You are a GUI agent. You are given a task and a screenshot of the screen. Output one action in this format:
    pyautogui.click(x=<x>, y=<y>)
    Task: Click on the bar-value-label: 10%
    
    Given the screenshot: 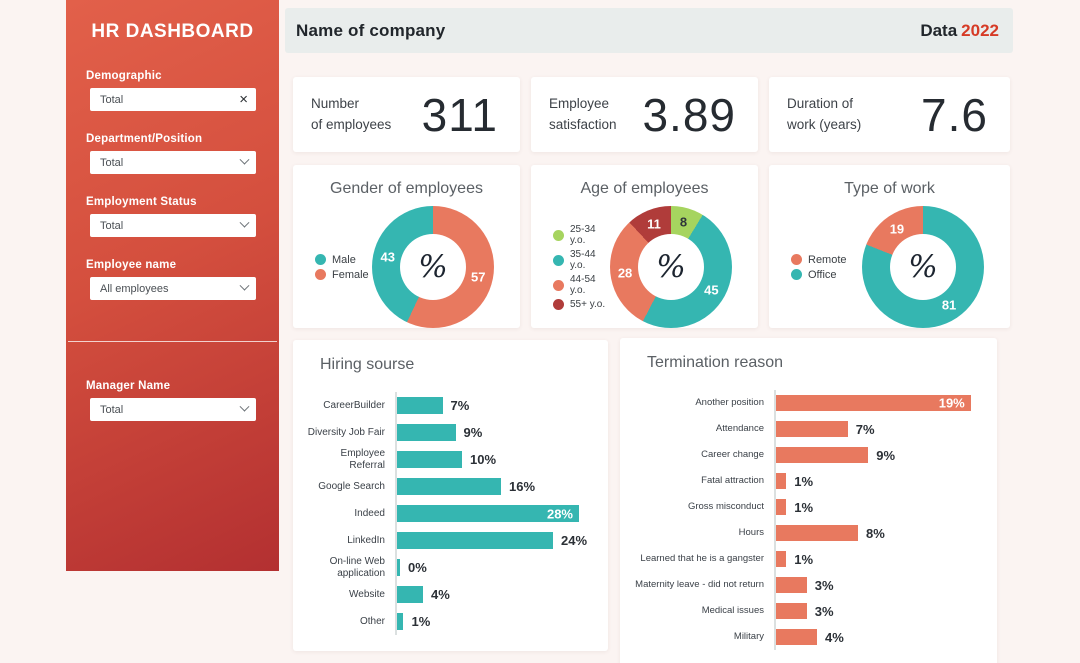 What is the action you would take?
    pyautogui.click(x=483, y=459)
    